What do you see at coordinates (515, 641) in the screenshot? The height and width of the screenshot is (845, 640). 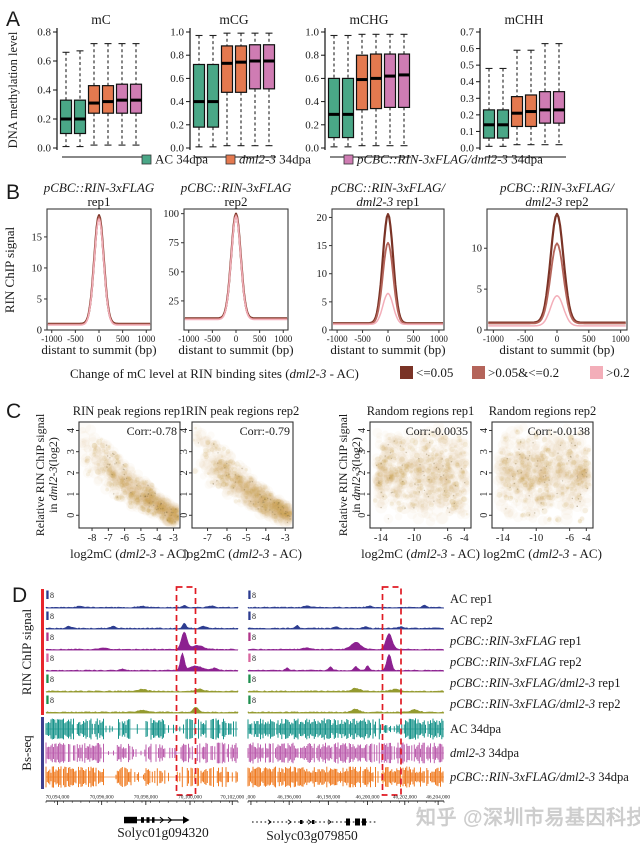 I see `track-label: pCBC::RIN-3xFLAG rep1` at bounding box center [515, 641].